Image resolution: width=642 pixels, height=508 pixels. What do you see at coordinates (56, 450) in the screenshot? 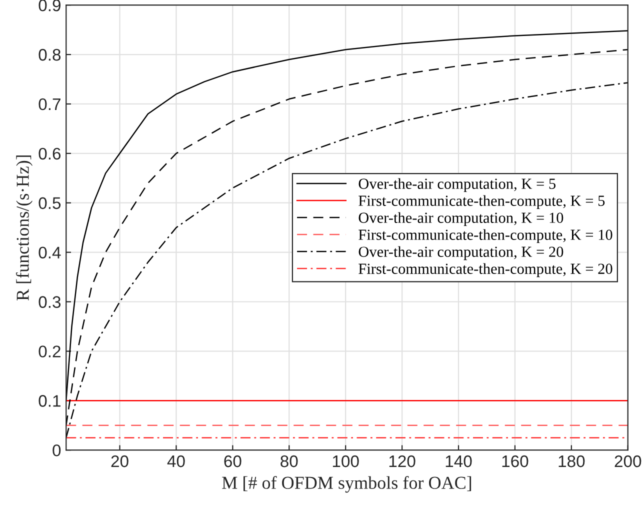
I see `y-tick-label: 0` at bounding box center [56, 450].